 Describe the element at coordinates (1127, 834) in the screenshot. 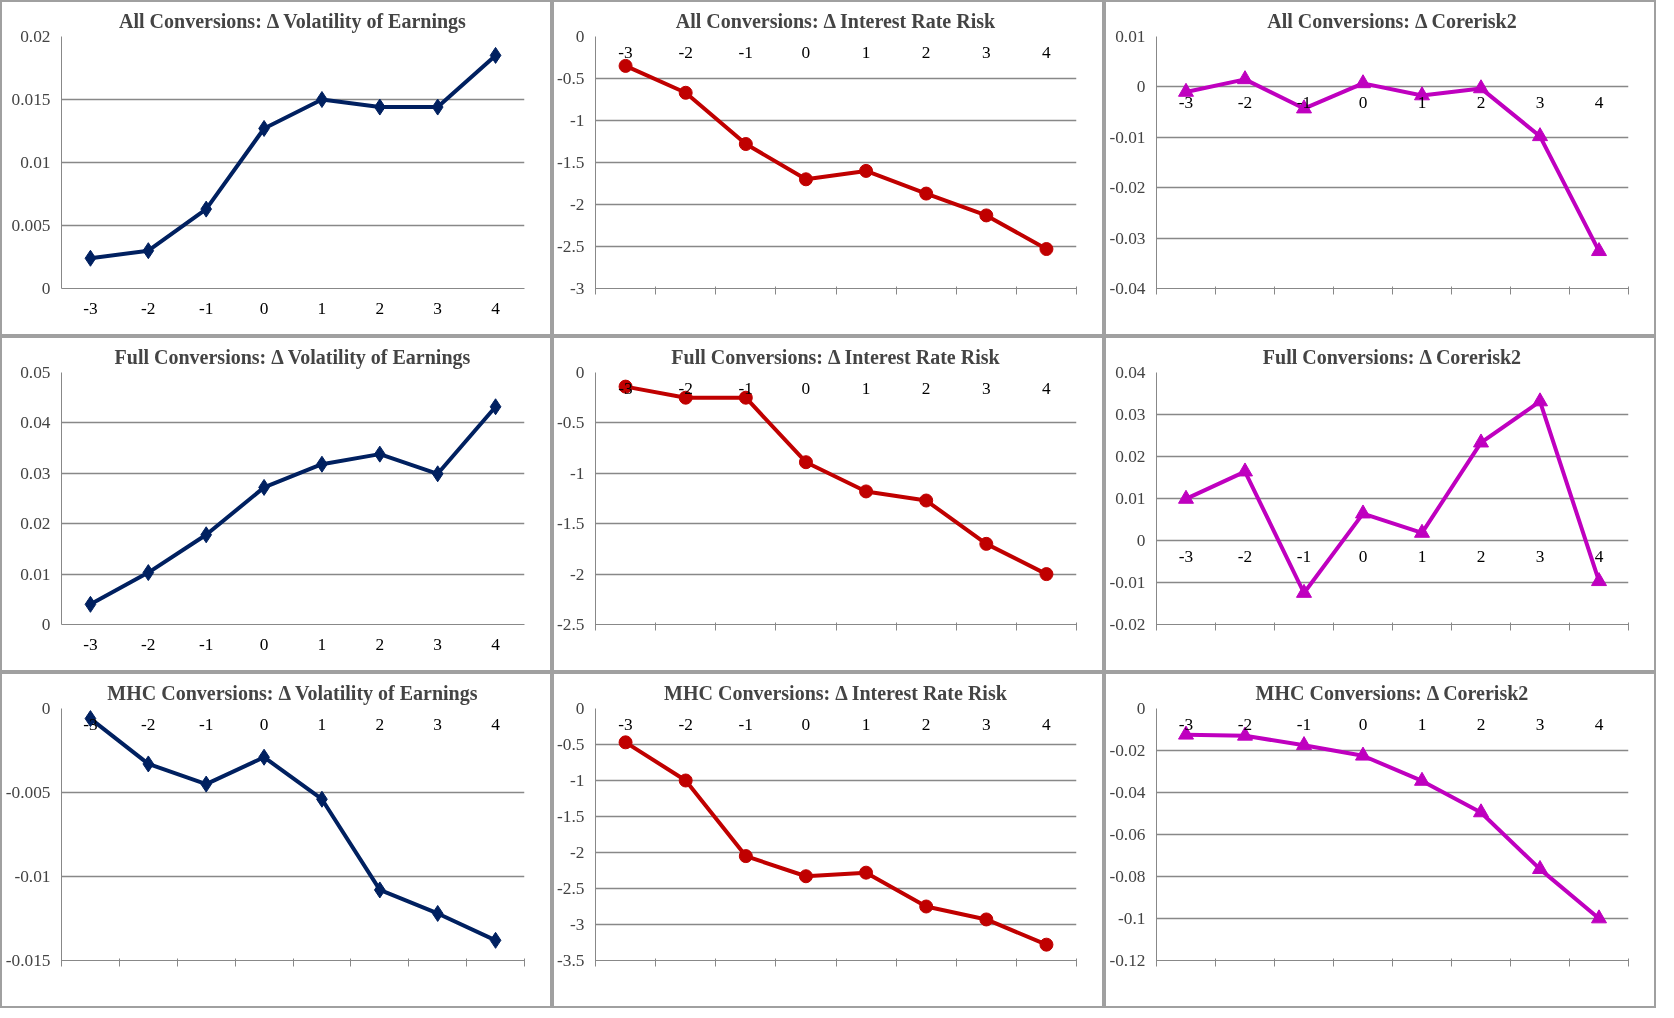

I see `y-tick-label: -0.06` at that location.